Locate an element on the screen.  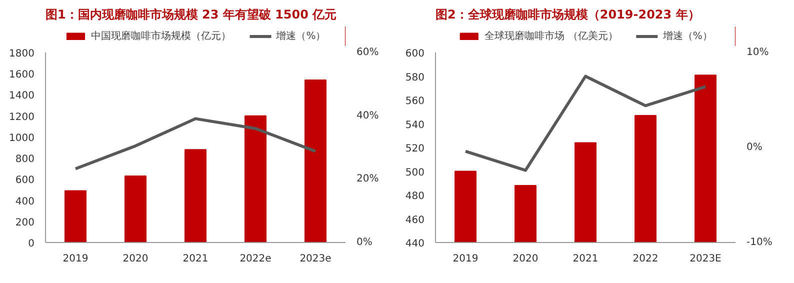
x-tick-label: 2023e is located at coordinates (316, 259).